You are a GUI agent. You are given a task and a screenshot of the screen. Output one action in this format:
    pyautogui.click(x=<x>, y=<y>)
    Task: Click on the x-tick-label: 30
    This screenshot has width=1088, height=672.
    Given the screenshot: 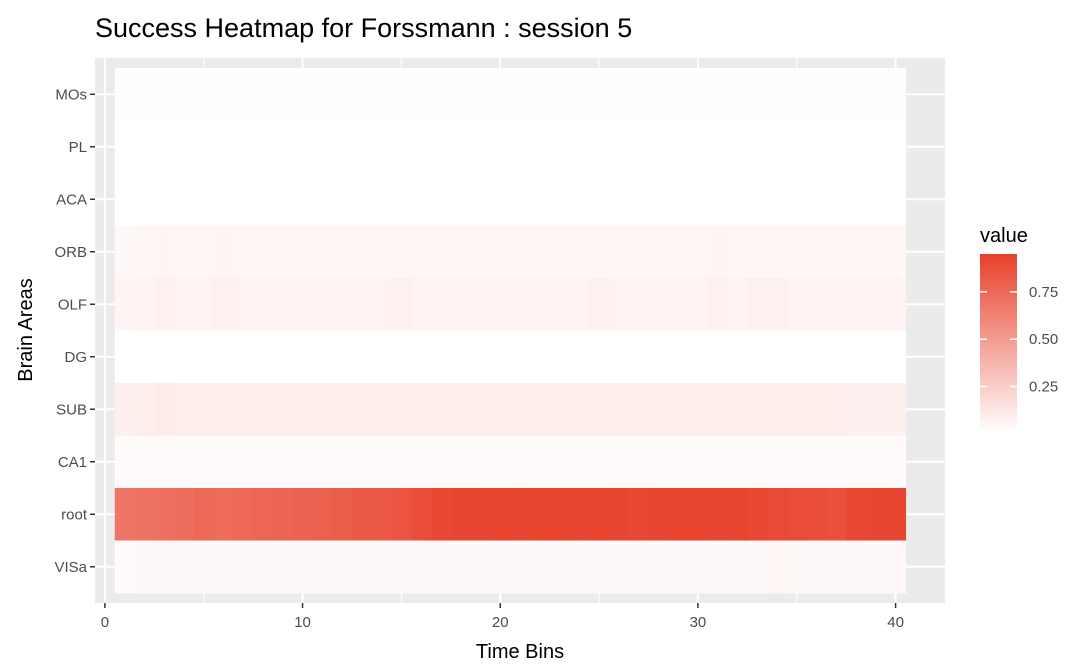 What is the action you would take?
    pyautogui.click(x=698, y=622)
    